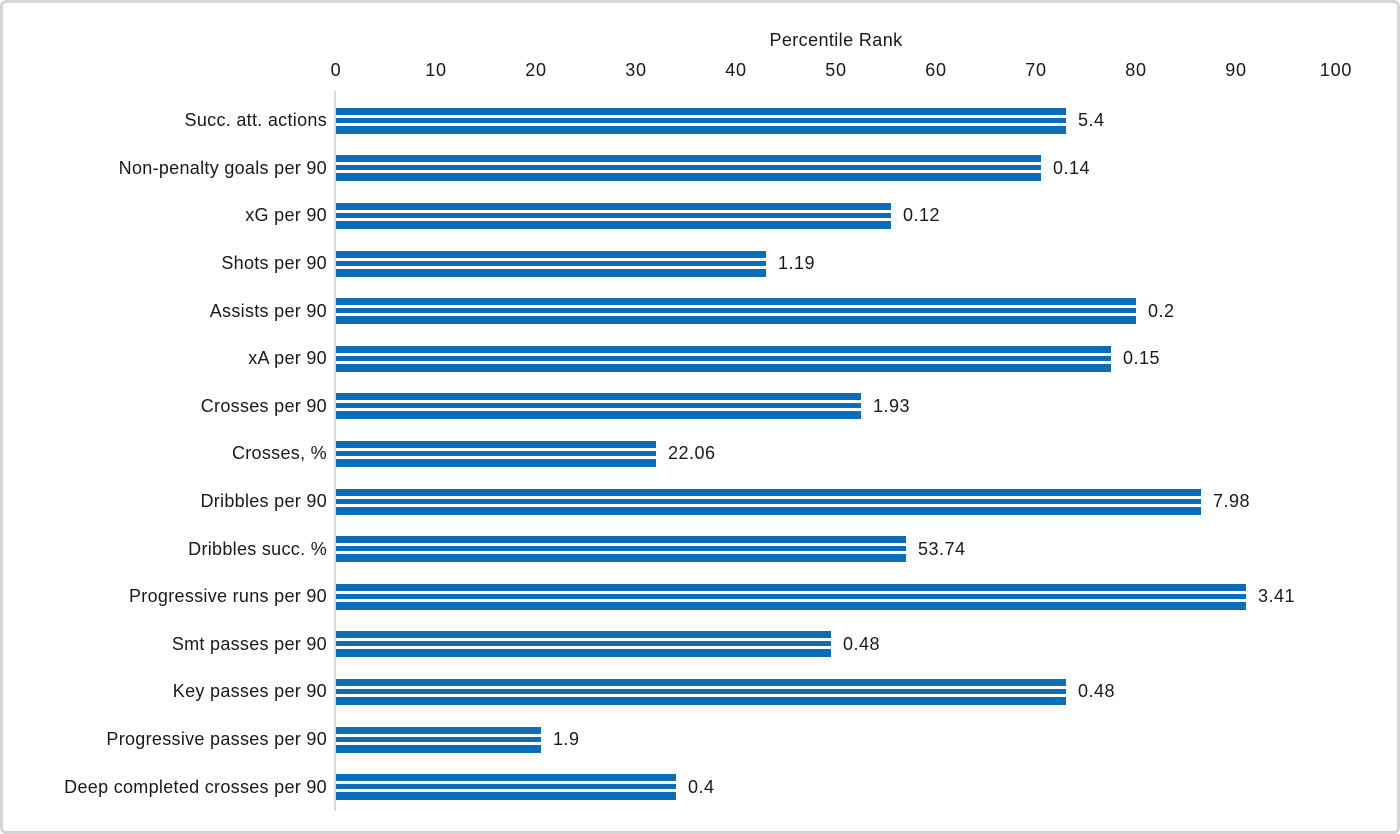  What do you see at coordinates (263, 405) in the screenshot?
I see `category-label: Crosses per 90` at bounding box center [263, 405].